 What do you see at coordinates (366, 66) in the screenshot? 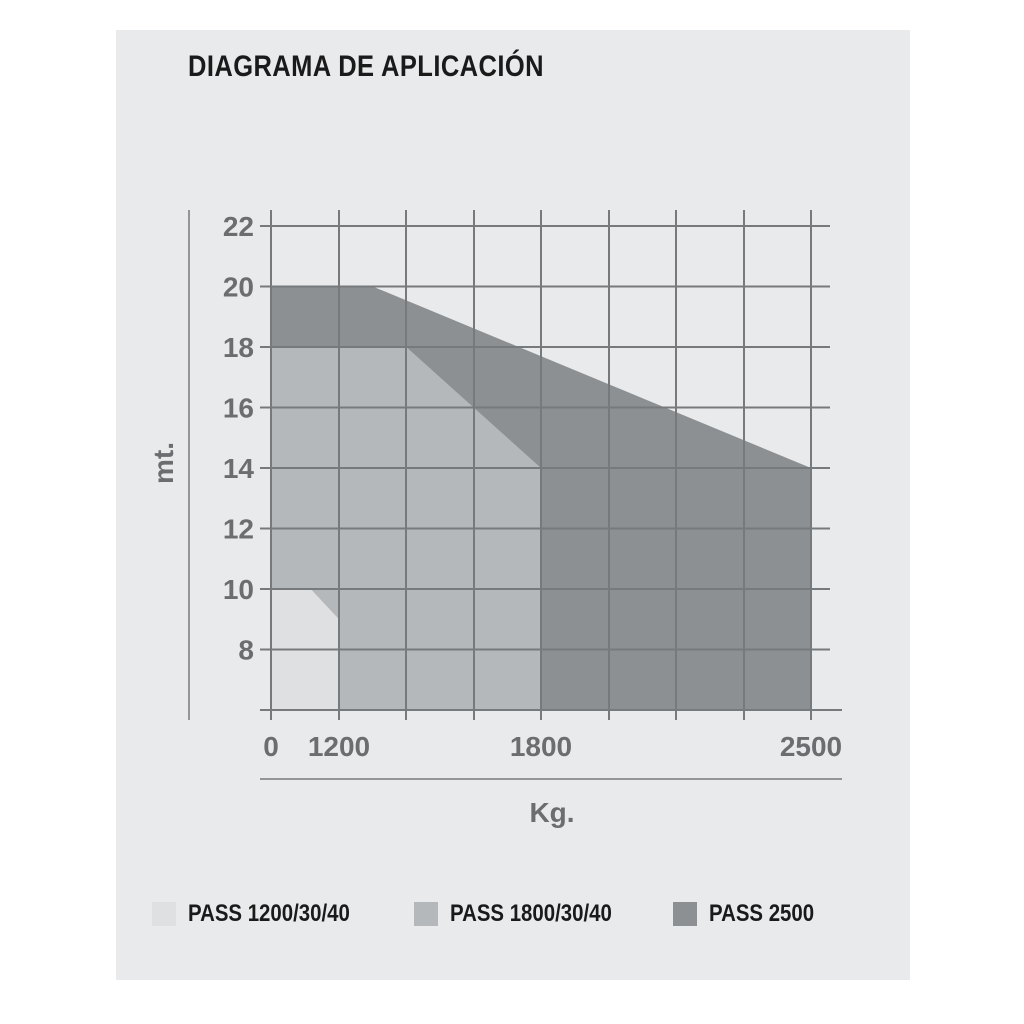
I see `chart-title: DIAGRAMA DE APLICACIÓN` at bounding box center [366, 66].